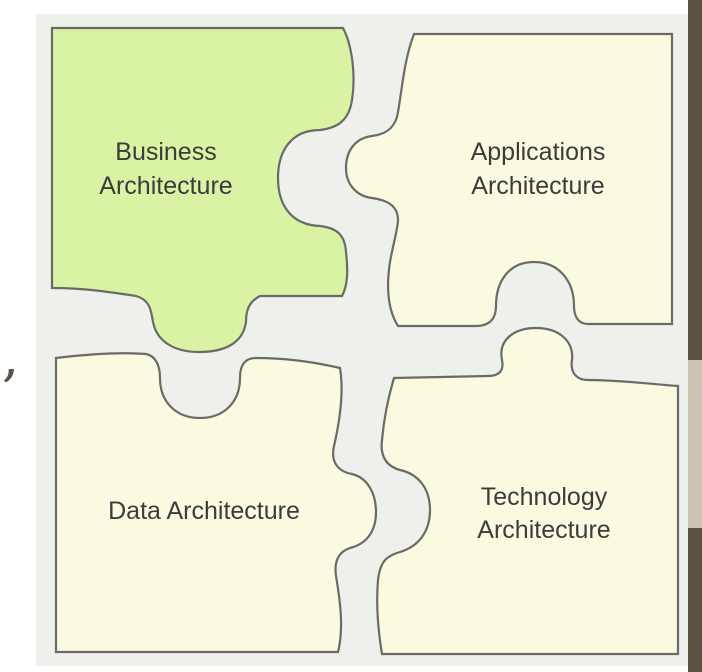  I want to click on side-bar-dark-top, so click(695, 180).